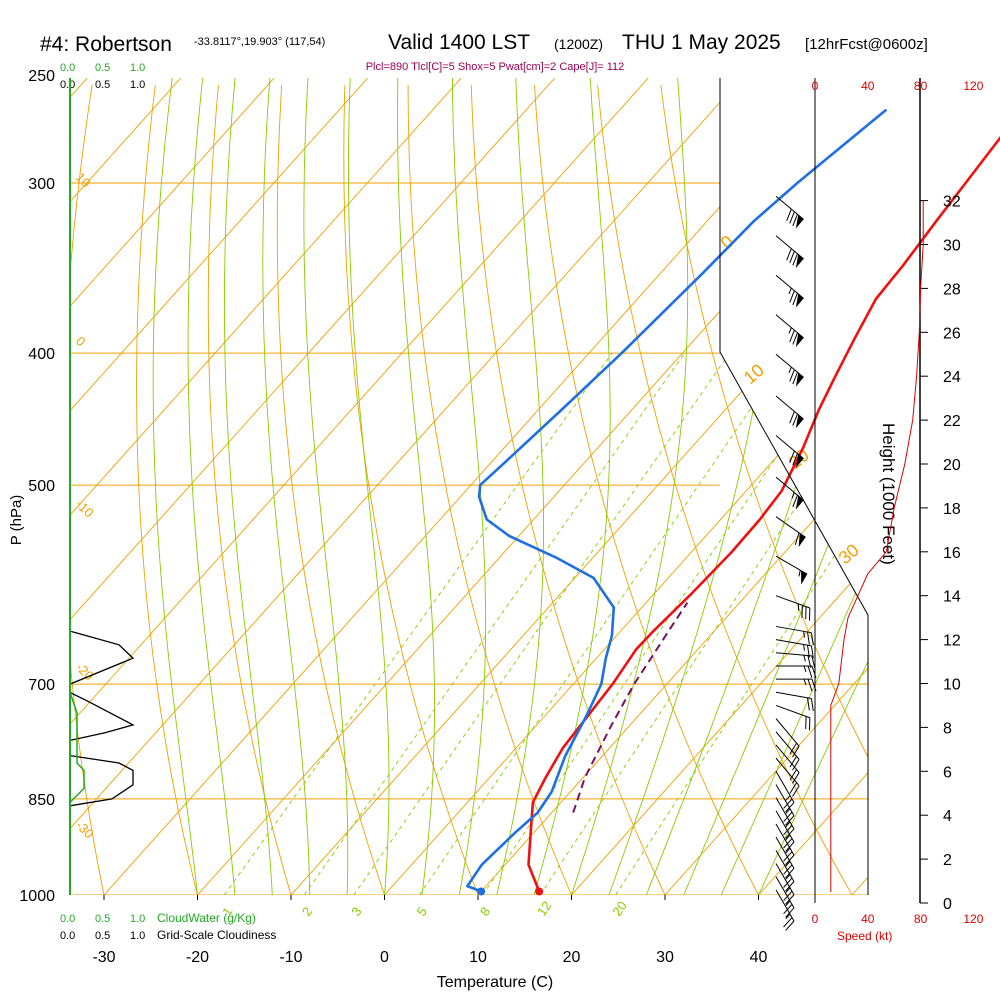  I want to click on pressure-tick-label: 500, so click(41, 486).